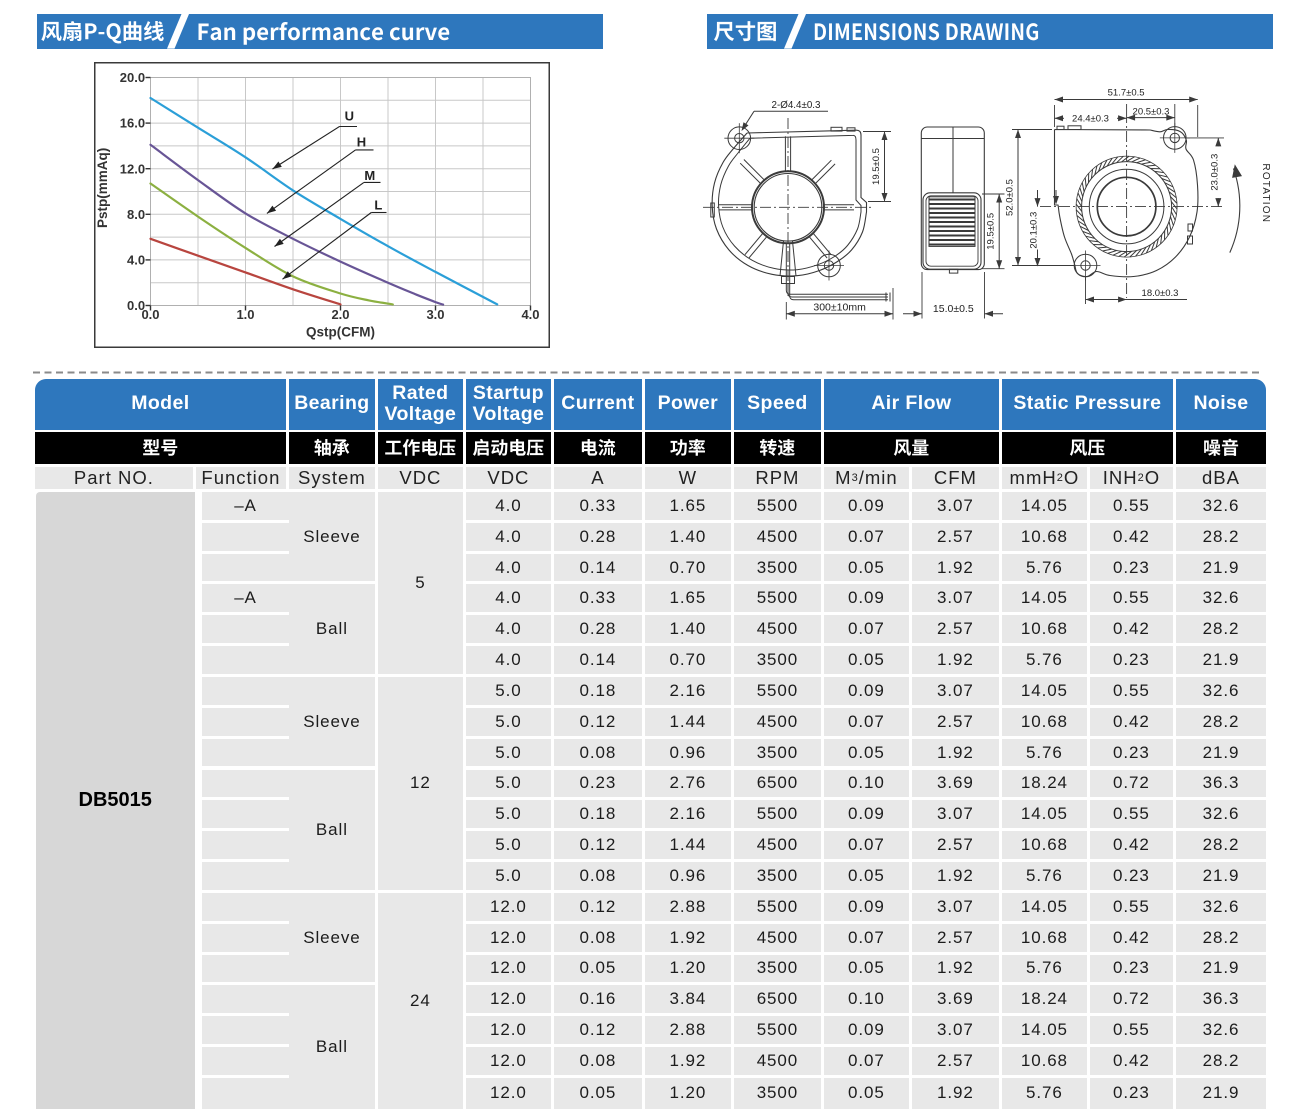 This screenshot has width=1293, height=1120. Describe the element at coordinates (348, 115) in the screenshot. I see `svg-text: U` at that location.